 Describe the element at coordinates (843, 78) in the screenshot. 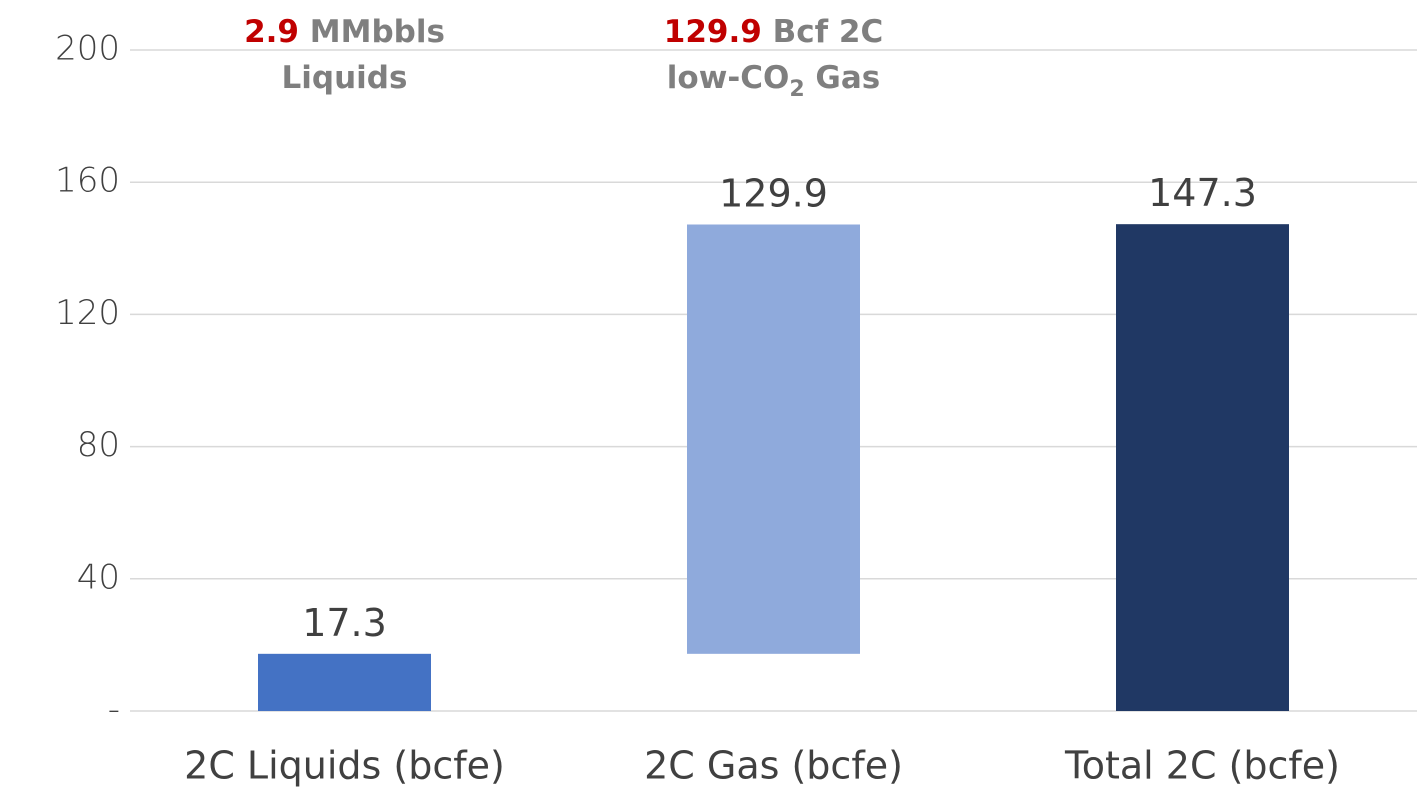

I see `annotation-text: Gas` at that location.